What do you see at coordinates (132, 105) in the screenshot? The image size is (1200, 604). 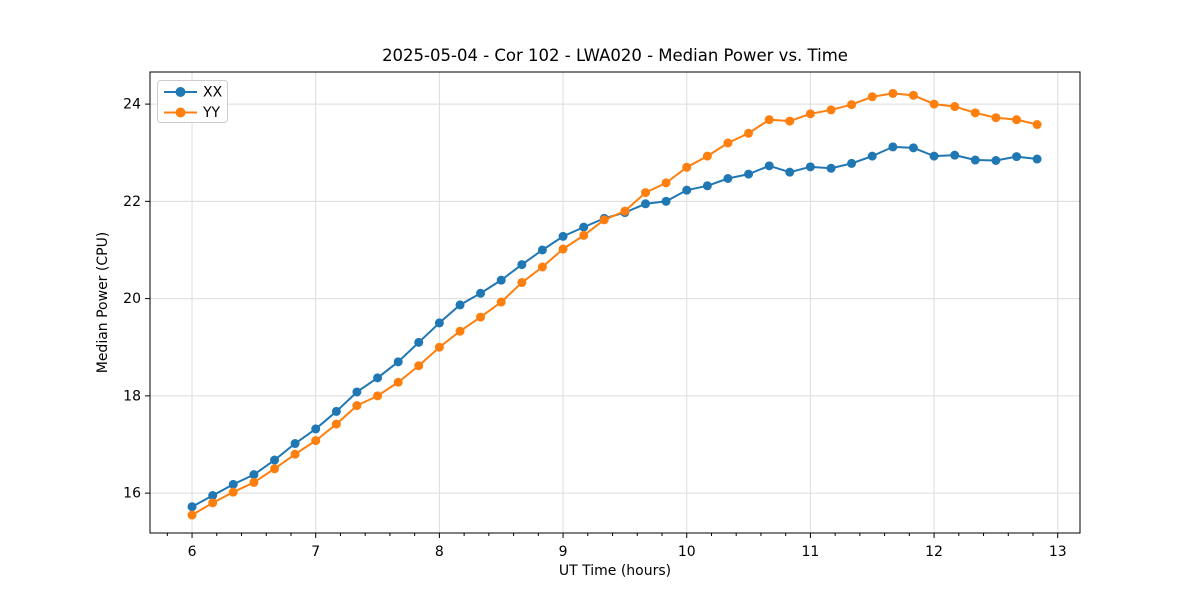 I see `y-tick-label: 24` at bounding box center [132, 105].